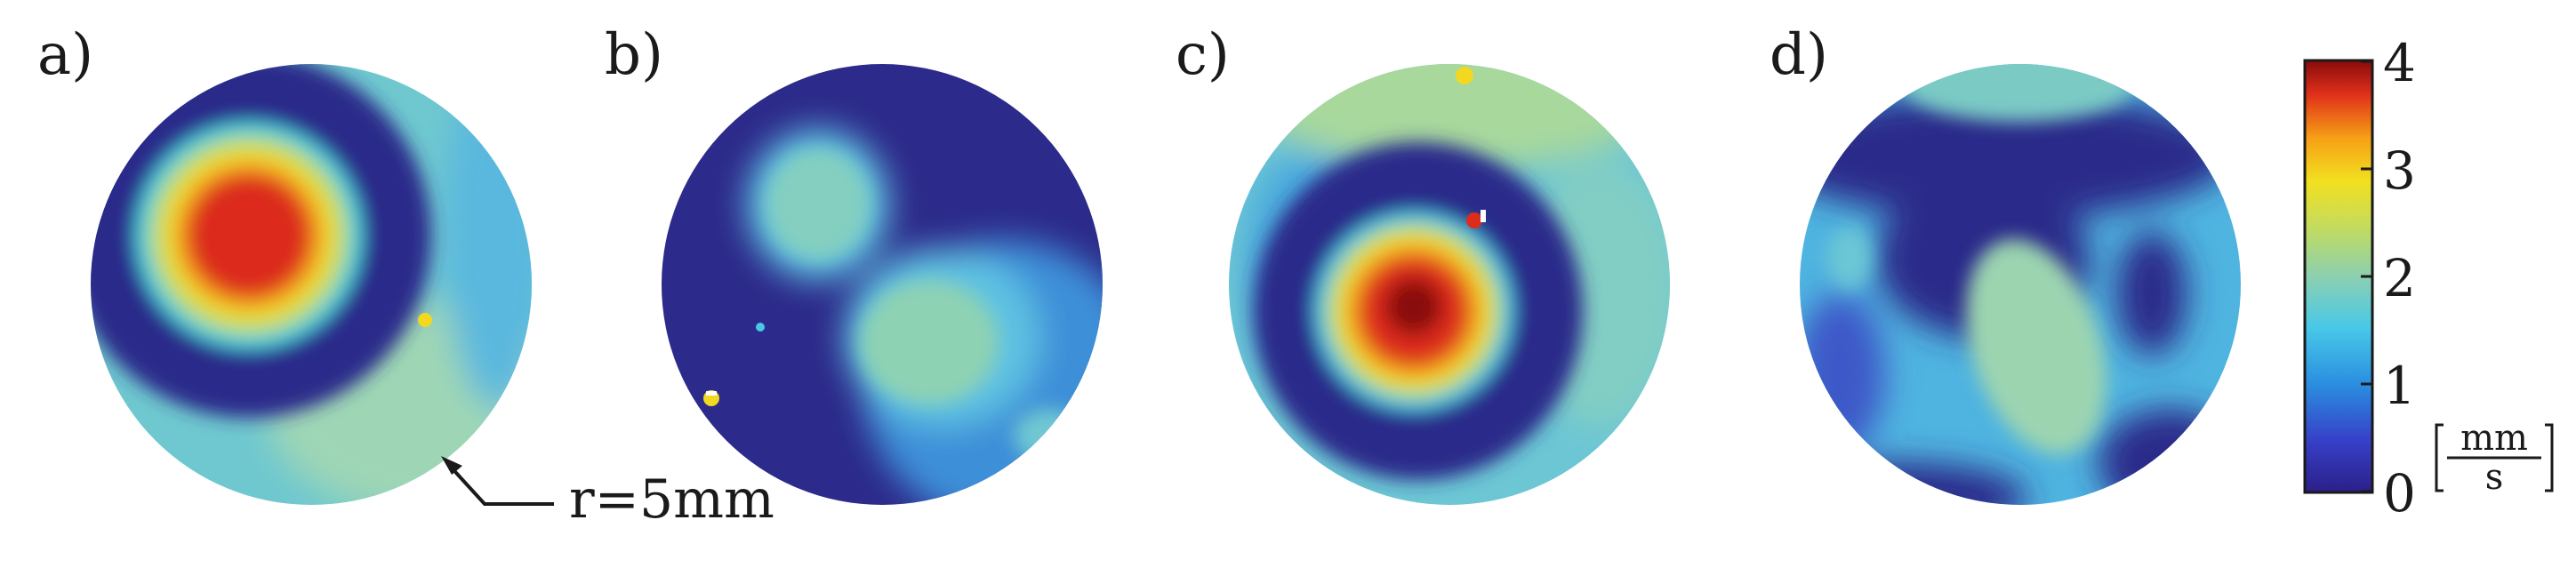 This screenshot has height=568, width=2576. I want to click on colorbar-tick-label: 2, so click(2399, 278).